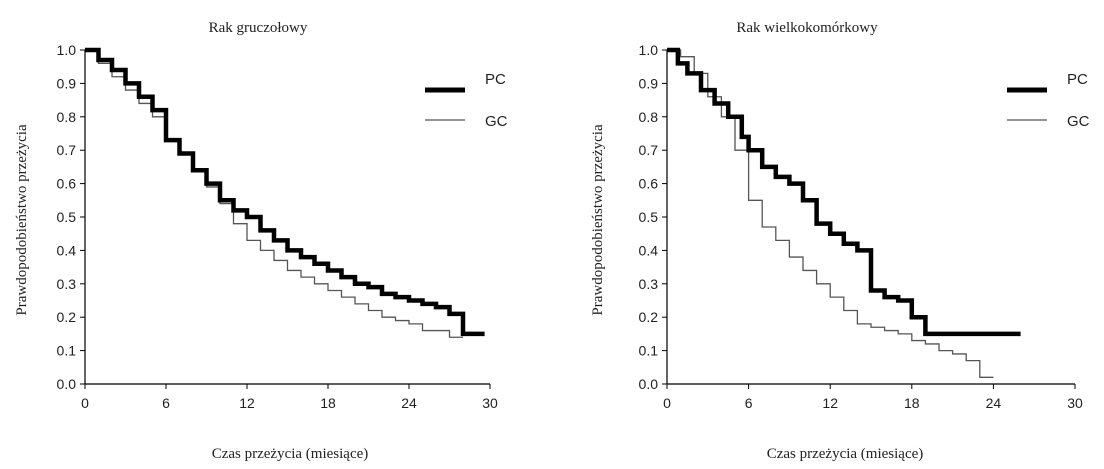 The height and width of the screenshot is (469, 1104). I want to click on chart-title: Rak gruczołowy, so click(258, 28).